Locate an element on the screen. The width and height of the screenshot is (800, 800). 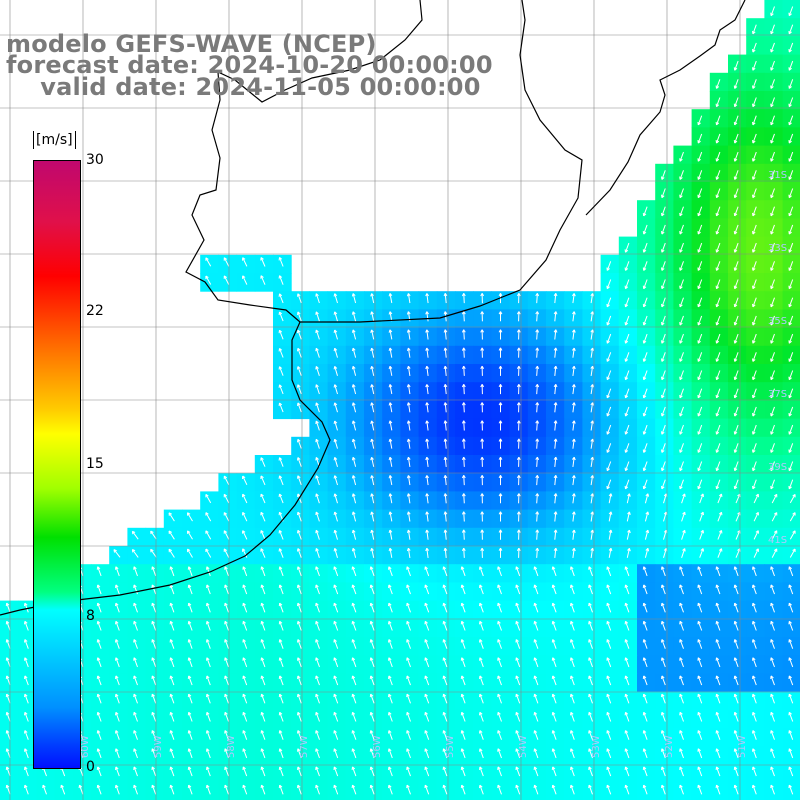
lon-label: 54W is located at coordinates (523, 746).